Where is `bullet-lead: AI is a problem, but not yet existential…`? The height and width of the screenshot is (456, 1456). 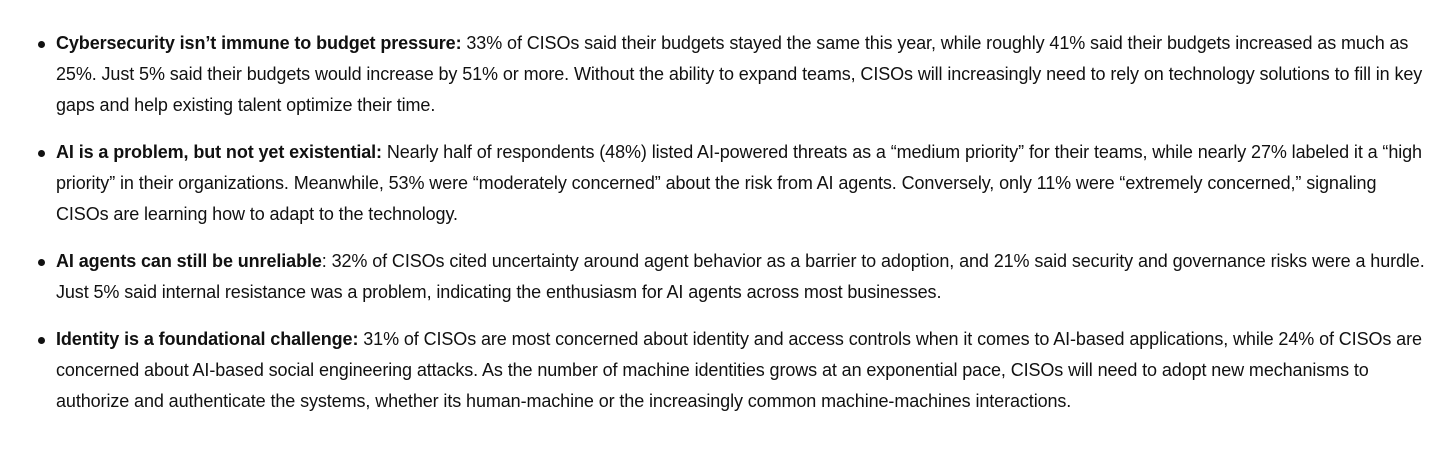
bullet-lead: AI is a problem, but not yet existential… is located at coordinates (219, 152).